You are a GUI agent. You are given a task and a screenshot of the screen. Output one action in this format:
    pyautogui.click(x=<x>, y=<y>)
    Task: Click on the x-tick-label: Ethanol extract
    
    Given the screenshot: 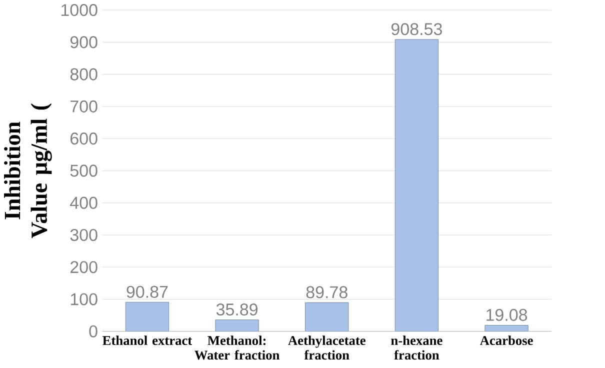 What is the action you would take?
    pyautogui.click(x=147, y=341)
    